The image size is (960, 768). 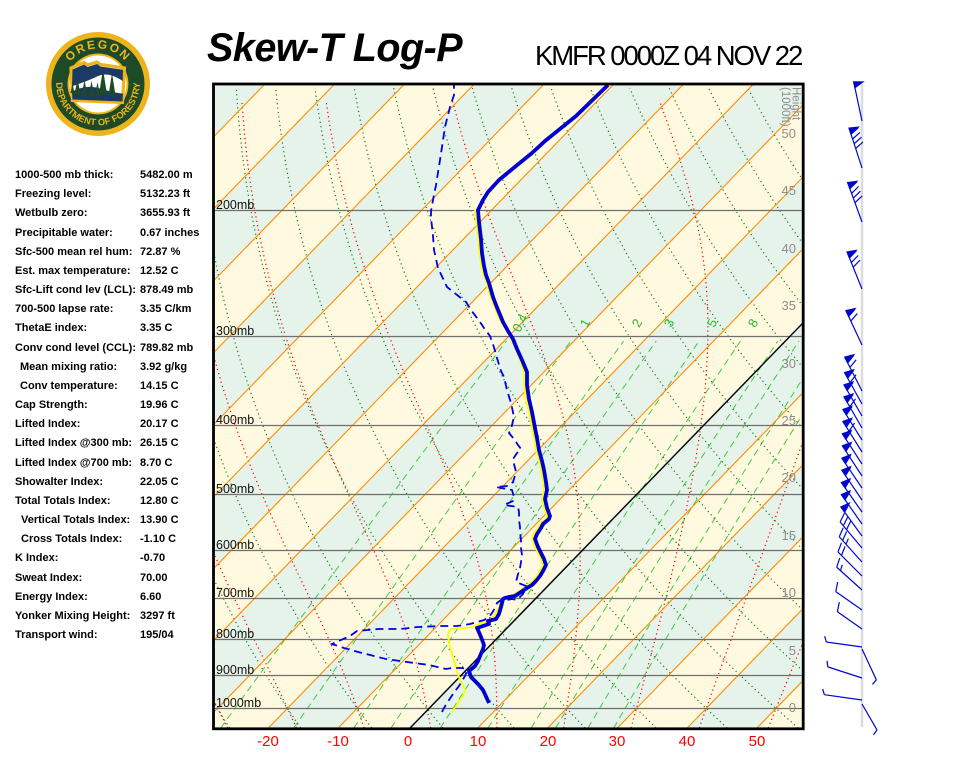 What do you see at coordinates (789, 305) in the screenshot?
I see `svg-text: 35` at bounding box center [789, 305].